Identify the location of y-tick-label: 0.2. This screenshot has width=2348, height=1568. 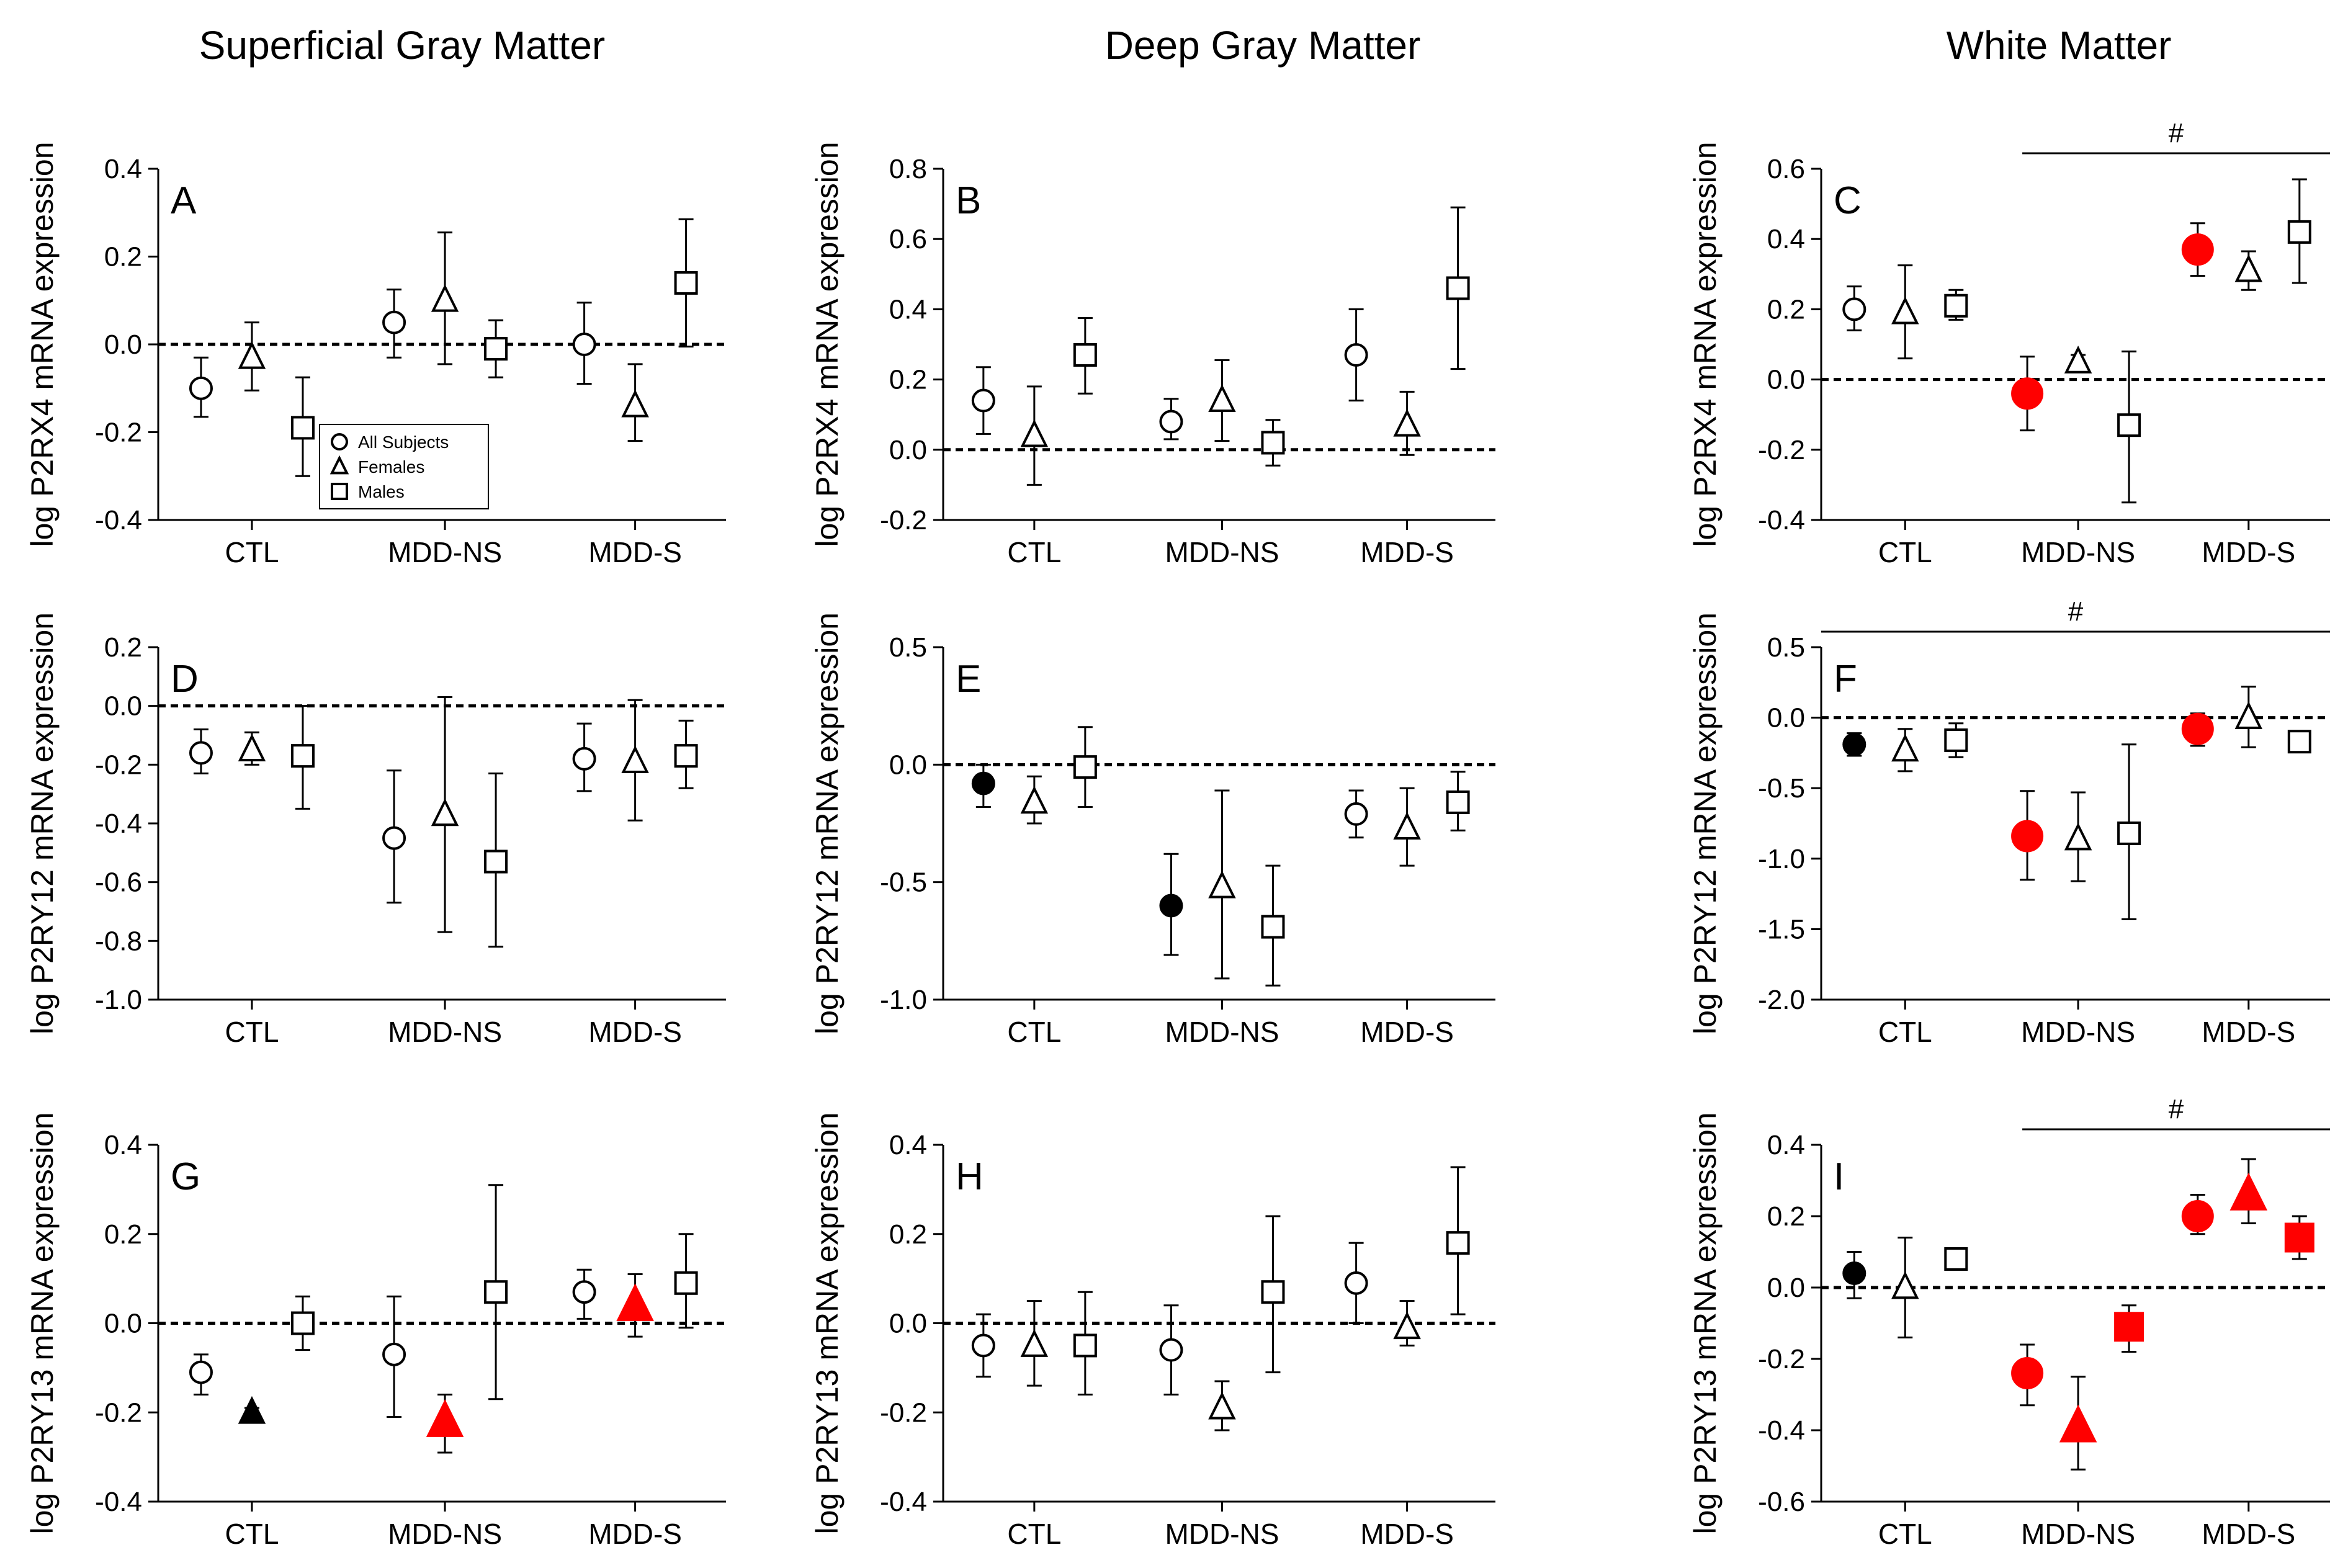
(908, 1234).